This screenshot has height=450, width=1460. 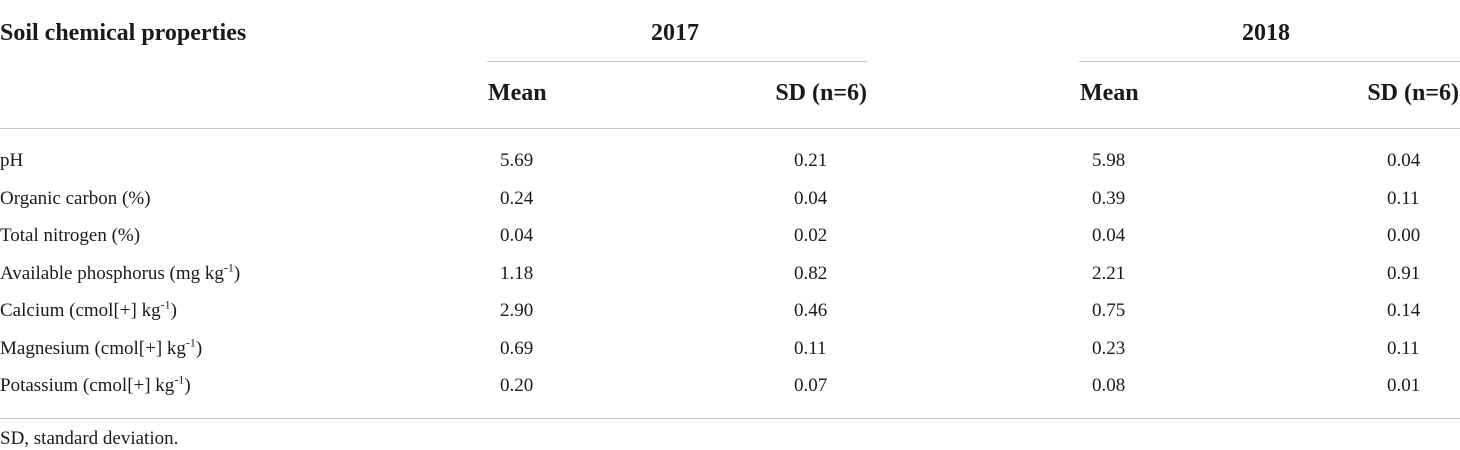 I want to click on property-name-text: Calcium (cmol[+] kg, so click(x=80, y=310).